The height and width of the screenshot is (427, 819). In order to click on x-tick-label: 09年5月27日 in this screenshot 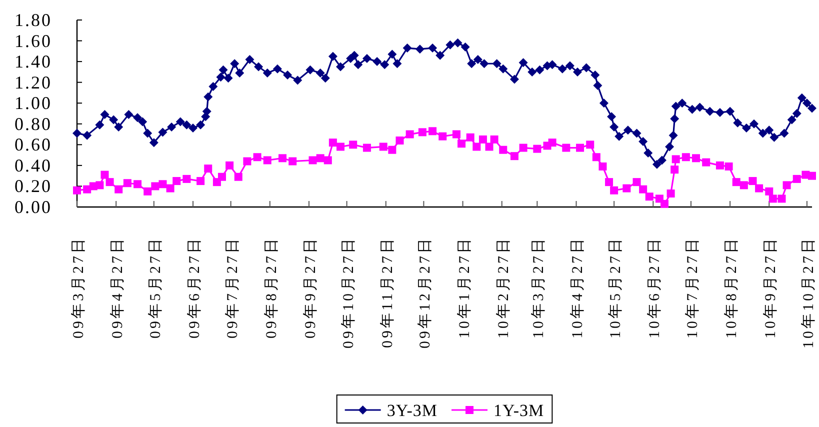, I will do `click(155, 287)`.